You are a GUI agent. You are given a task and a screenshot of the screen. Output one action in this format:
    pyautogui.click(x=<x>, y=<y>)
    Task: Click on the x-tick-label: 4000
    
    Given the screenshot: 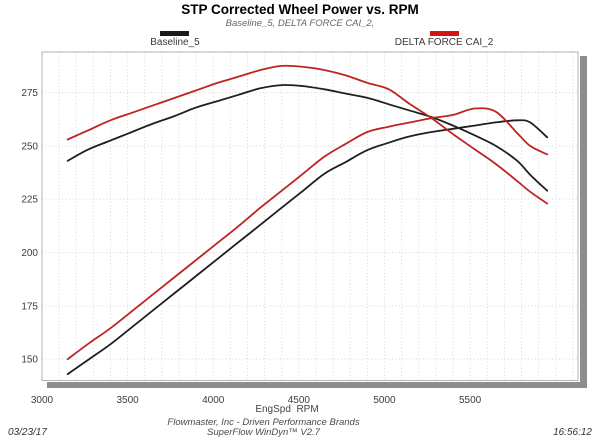 What is the action you would take?
    pyautogui.click(x=213, y=400)
    